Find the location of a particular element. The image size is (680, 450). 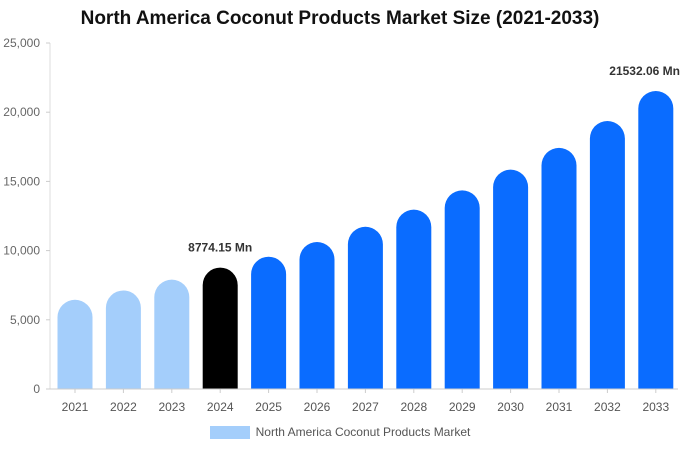

y-tick-label: 0 is located at coordinates (36, 389).